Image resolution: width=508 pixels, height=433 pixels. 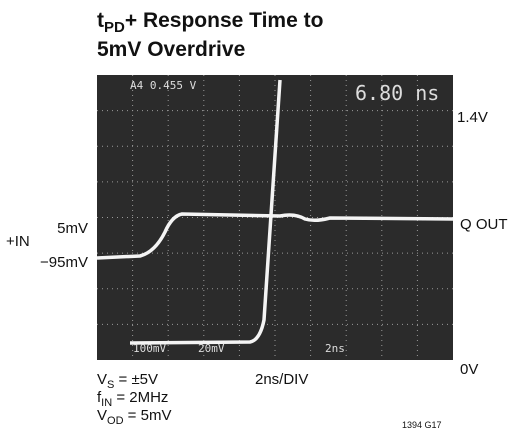 I want to click on condition: fIN = 2MHz, so click(x=132, y=399).